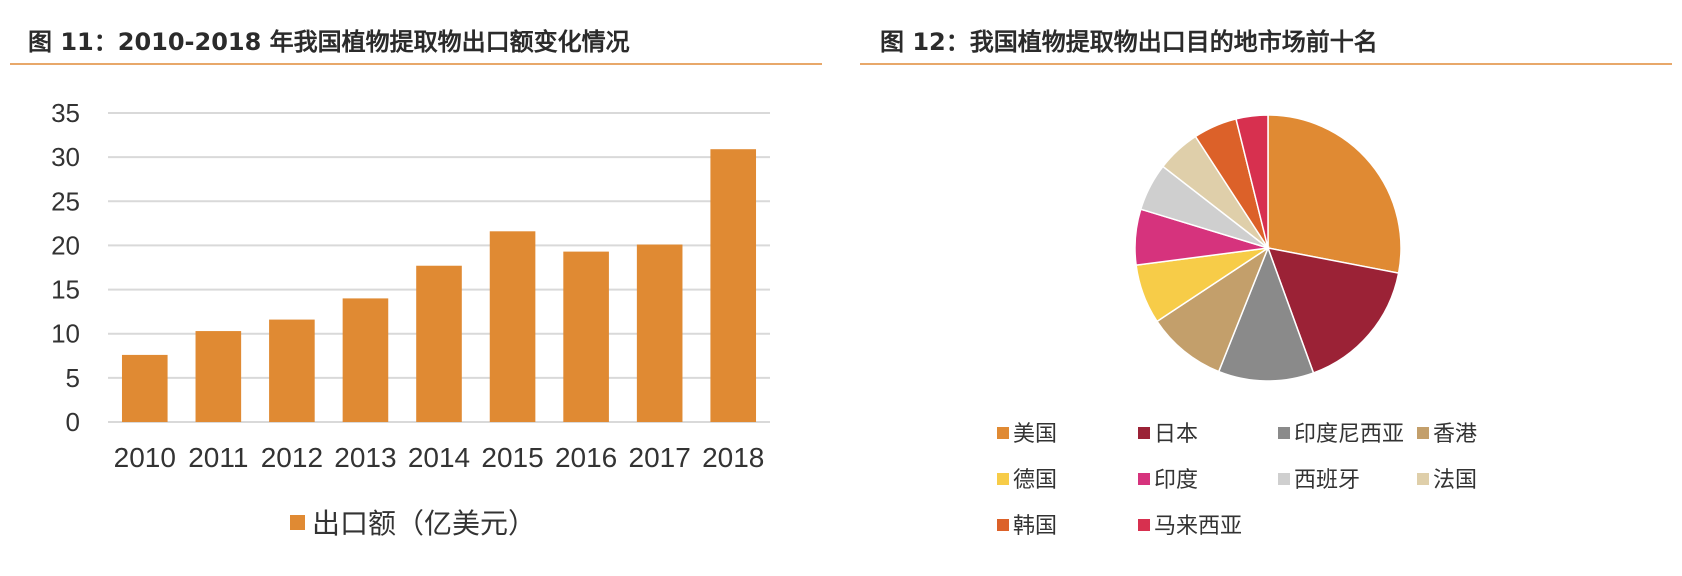  I want to click on pie-legend-item: 印度, so click(1168, 478).